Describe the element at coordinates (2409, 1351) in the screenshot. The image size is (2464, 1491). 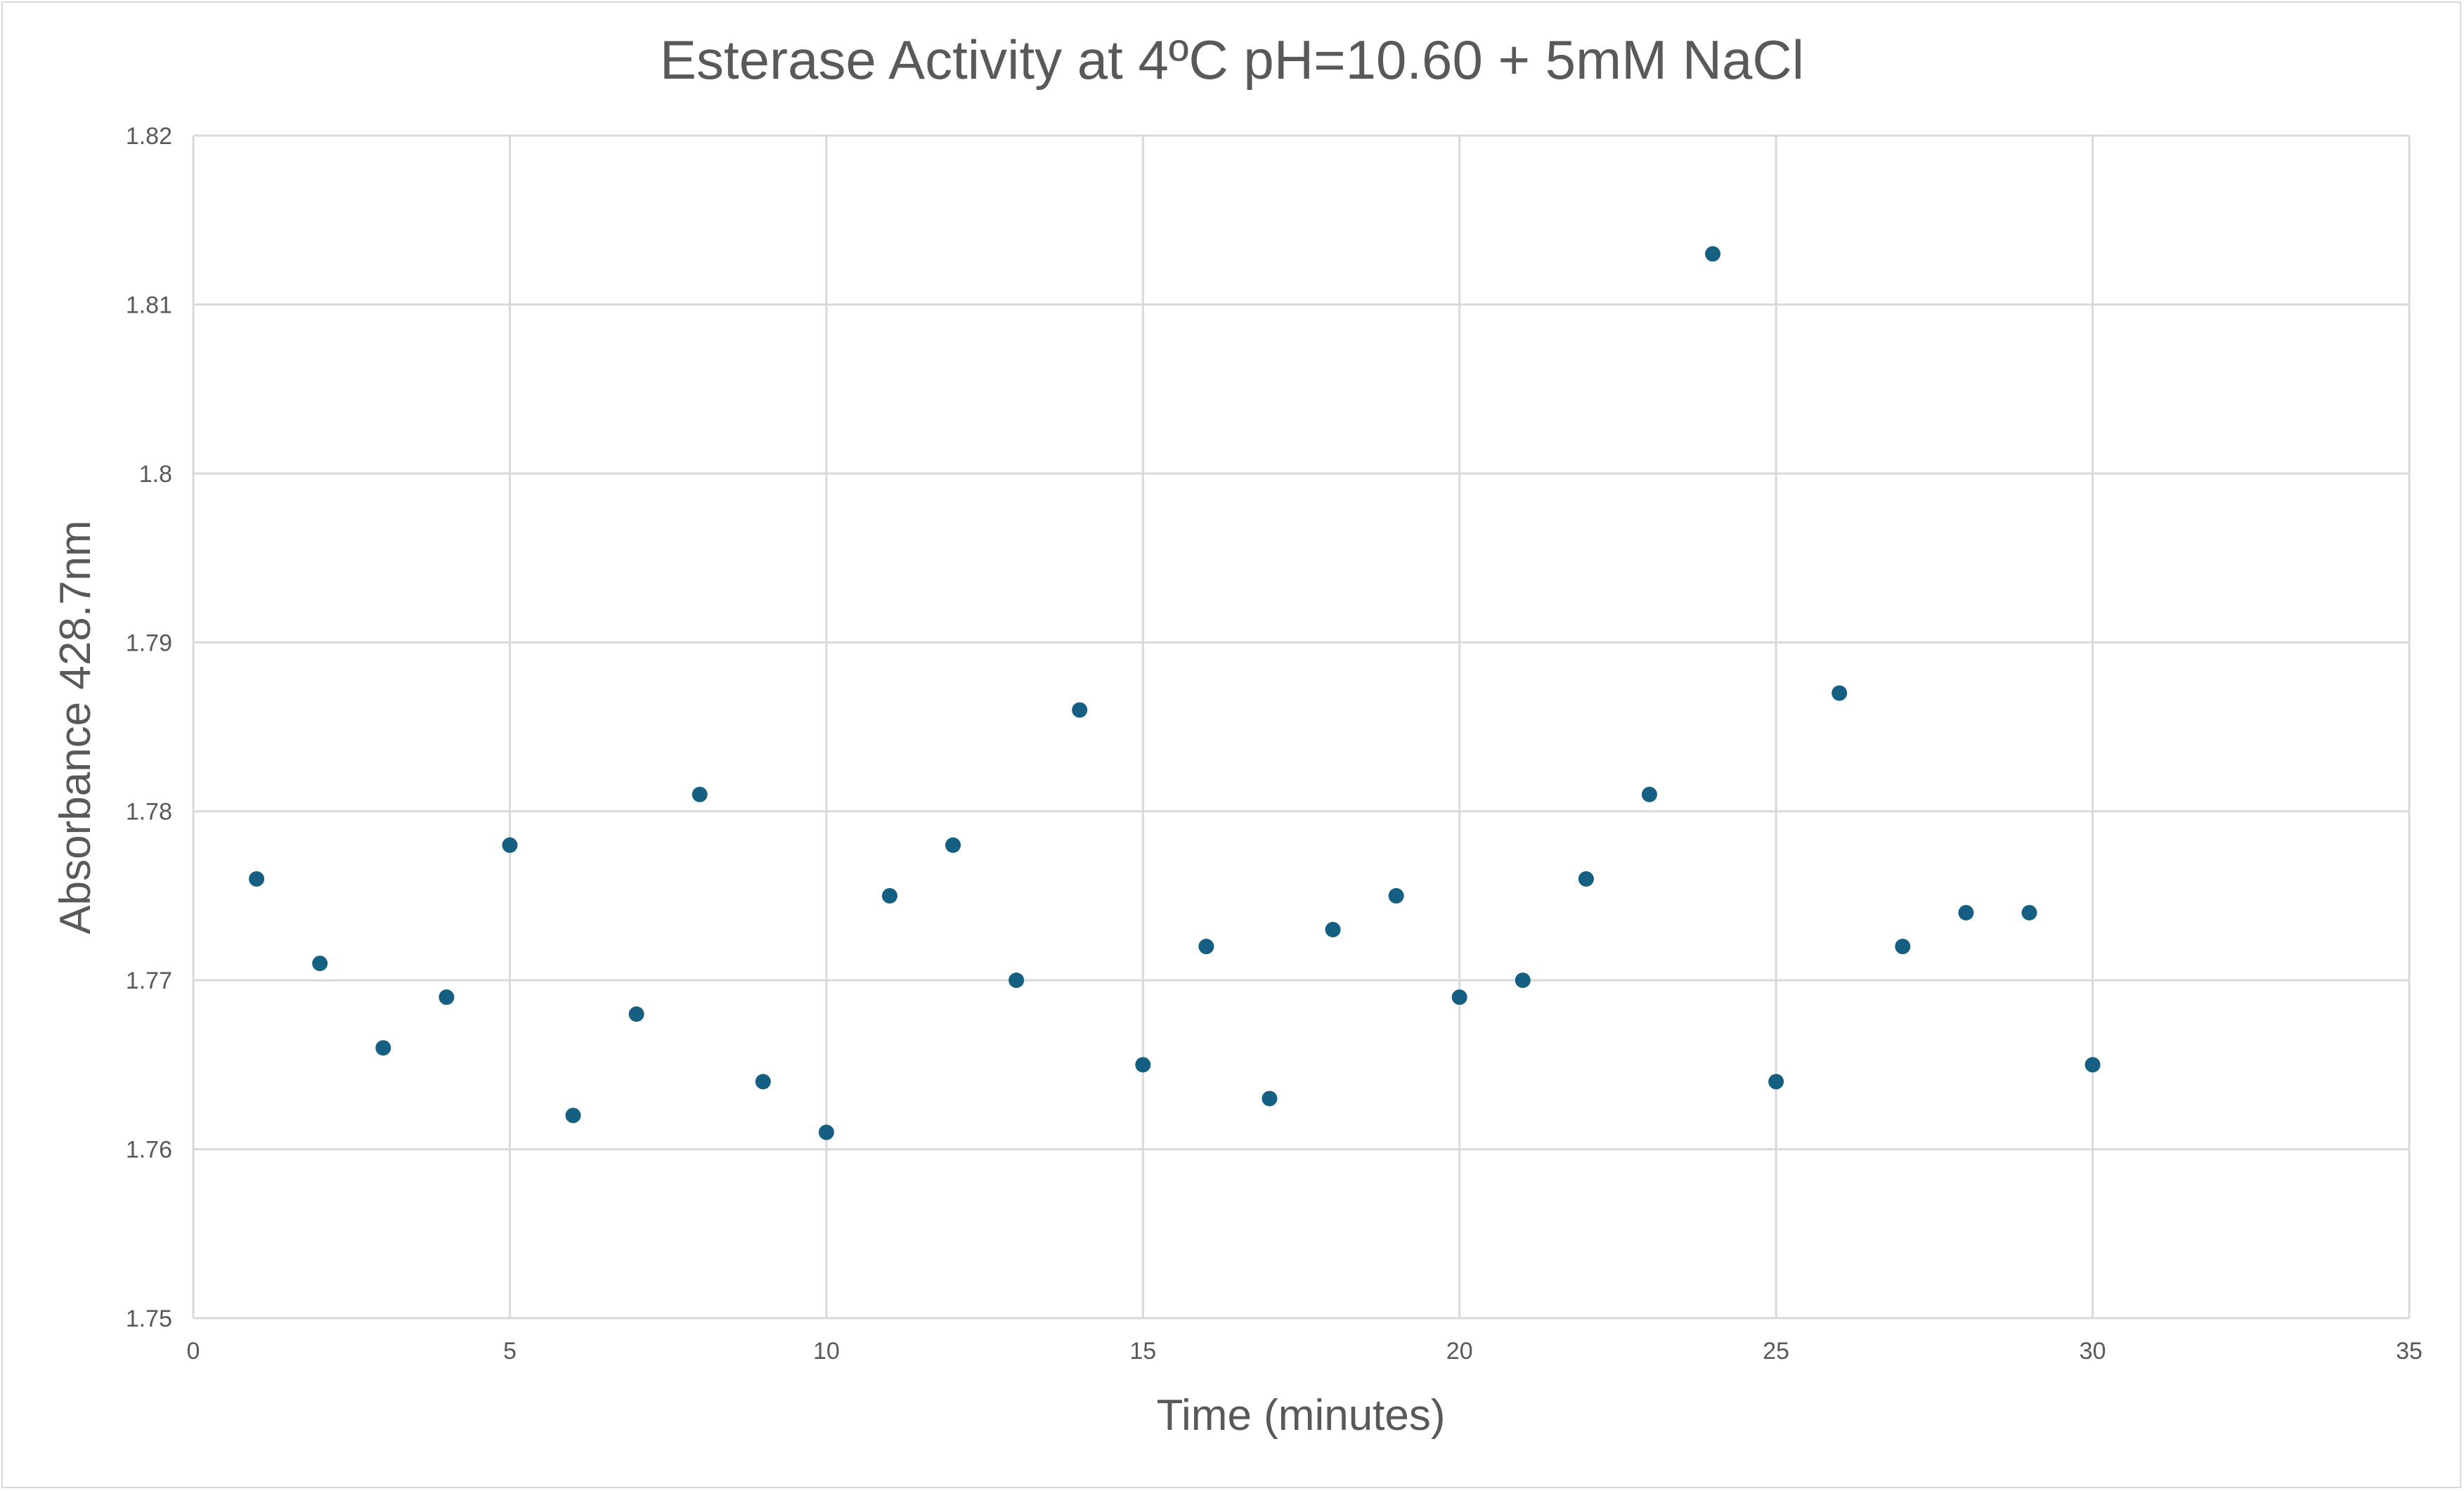
I see `x-tick-label: 35` at that location.